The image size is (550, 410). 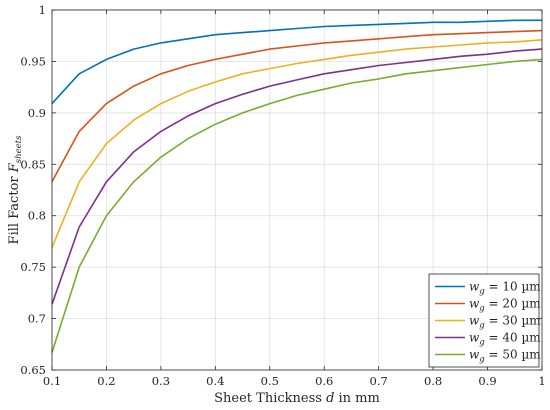 What do you see at coordinates (37, 216) in the screenshot?
I see `y-tick-label: 0.8` at bounding box center [37, 216].